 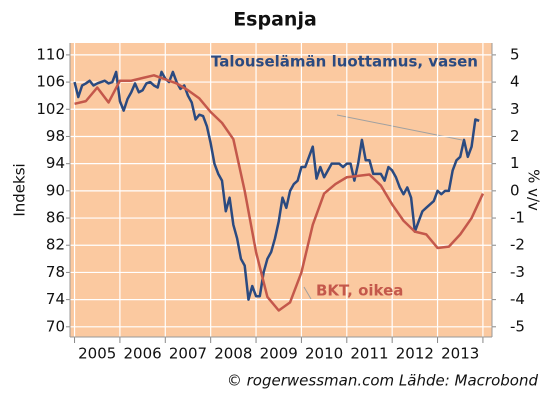 What do you see at coordinates (97, 354) in the screenshot?
I see `x-tick-label: 2005` at bounding box center [97, 354].